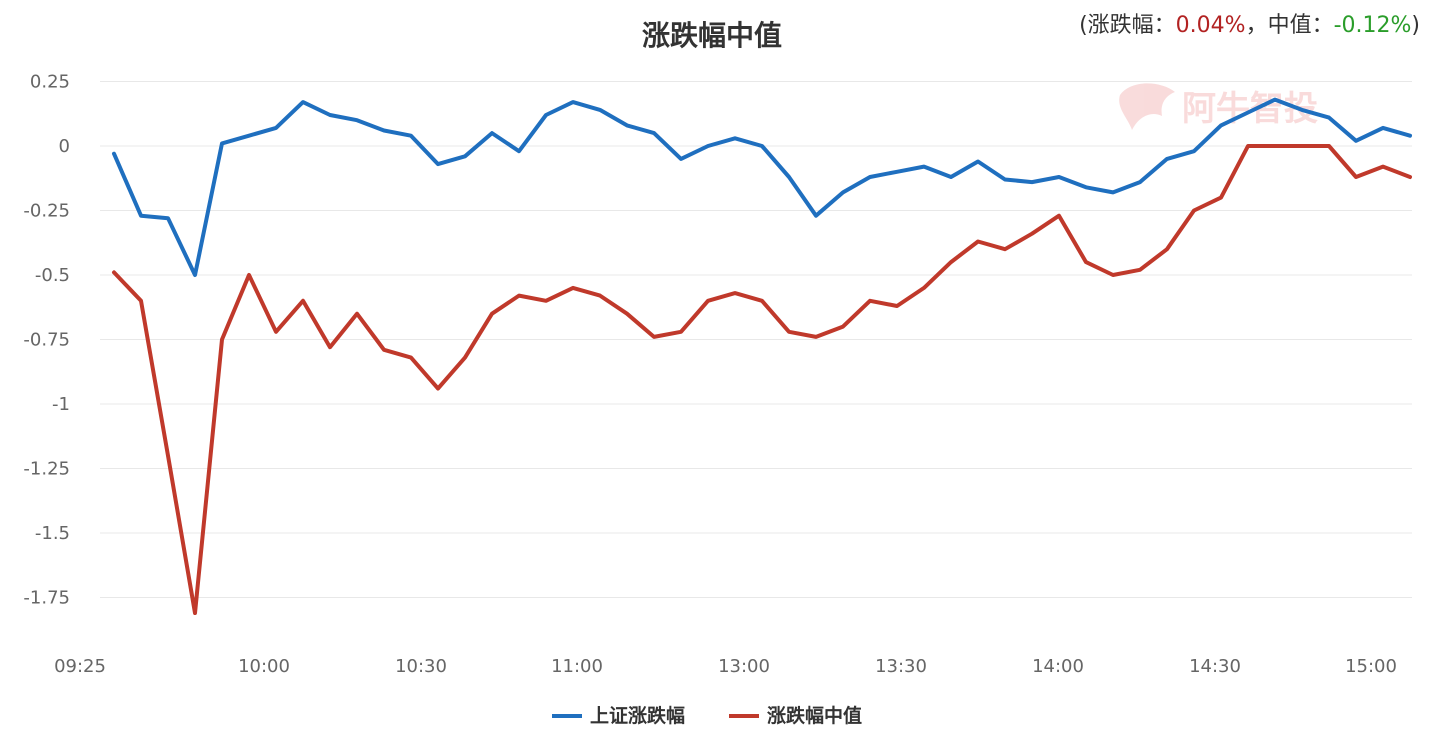  I want to click on summary-value-change: 0.04%, so click(1211, 25).